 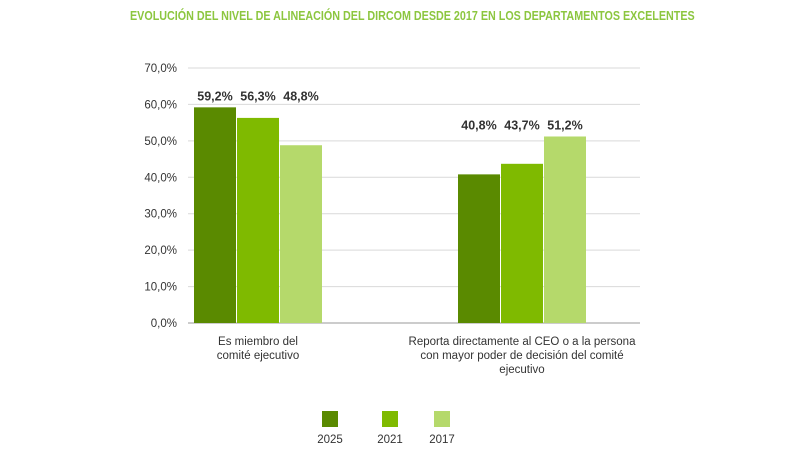 I want to click on y-tick-label: 70,0%, so click(x=160, y=69).